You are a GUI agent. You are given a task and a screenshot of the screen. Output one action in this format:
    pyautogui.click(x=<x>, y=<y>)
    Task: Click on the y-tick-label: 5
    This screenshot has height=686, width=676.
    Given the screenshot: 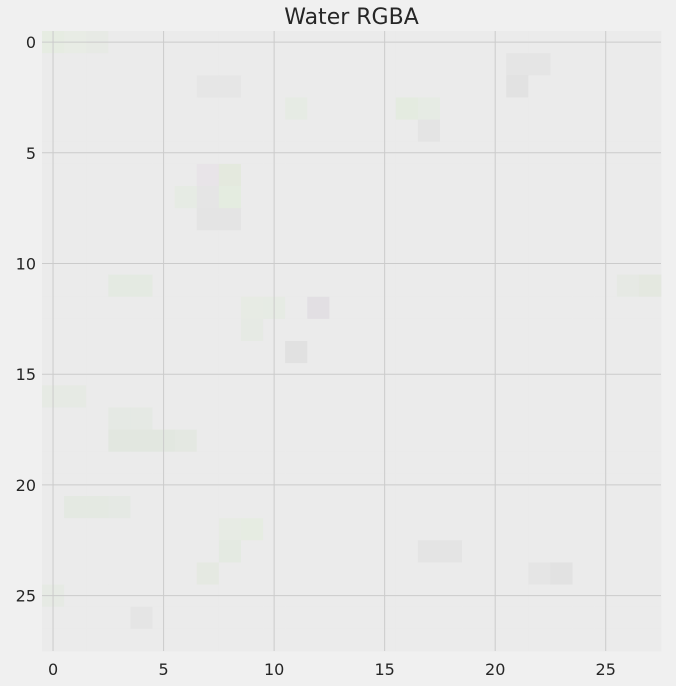 What is the action you would take?
    pyautogui.click(x=31, y=153)
    